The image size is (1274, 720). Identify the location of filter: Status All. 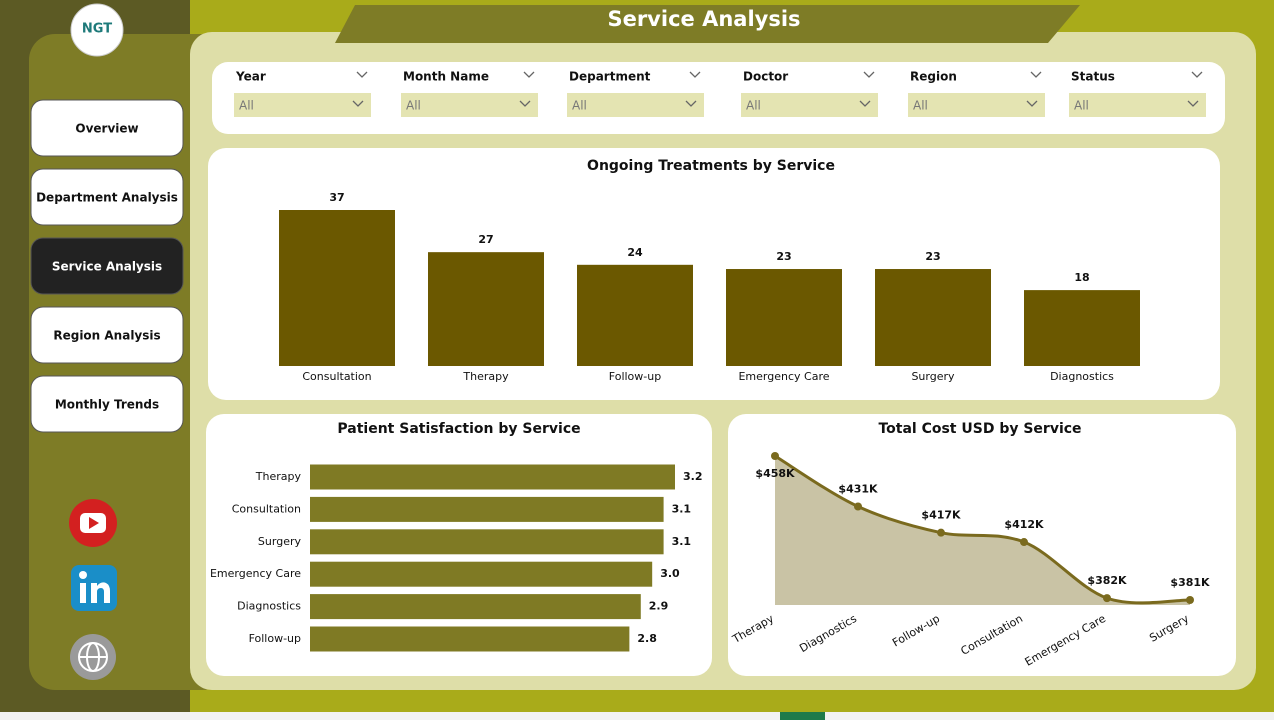
(1137, 94).